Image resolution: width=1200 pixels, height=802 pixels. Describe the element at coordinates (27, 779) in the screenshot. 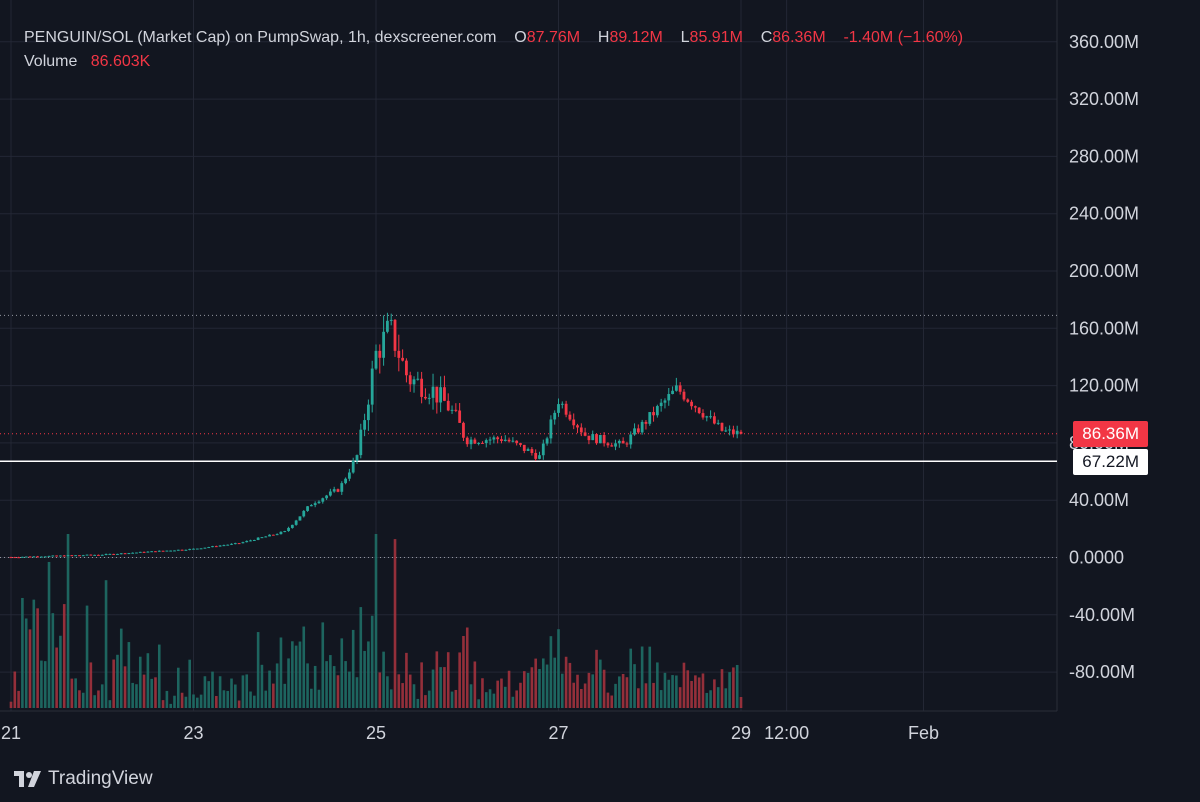

I see `tradingview-icon` at that location.